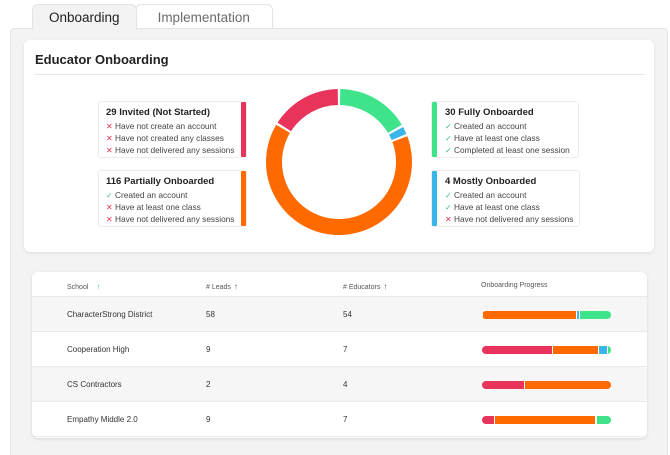  I want to click on header-progress: Onboarding Progress, so click(514, 285).